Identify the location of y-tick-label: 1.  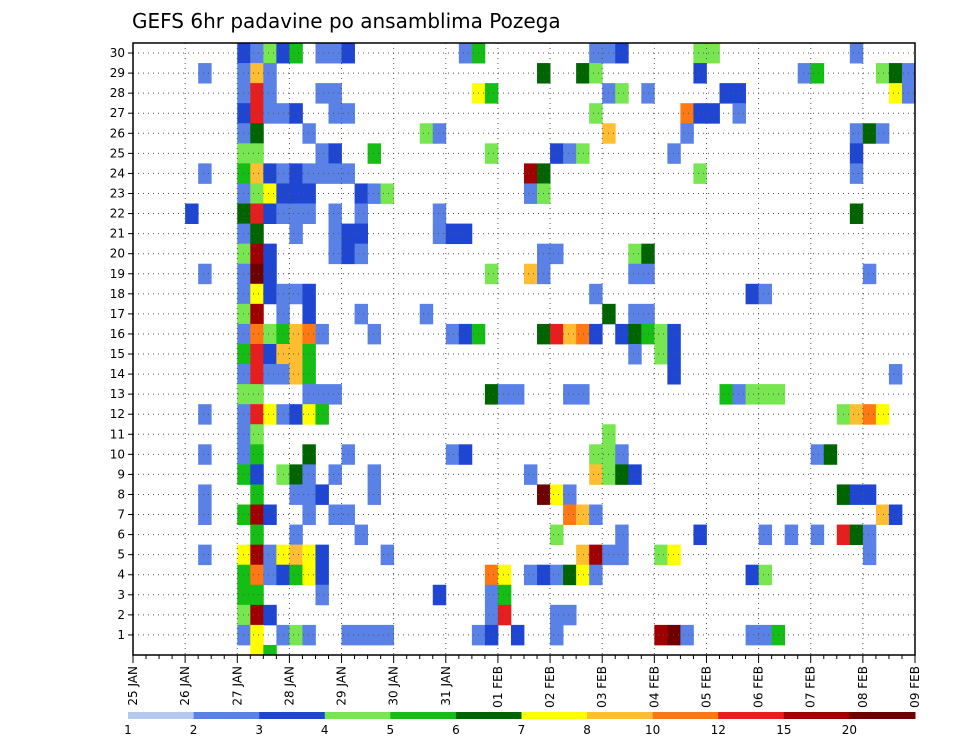
(121, 635).